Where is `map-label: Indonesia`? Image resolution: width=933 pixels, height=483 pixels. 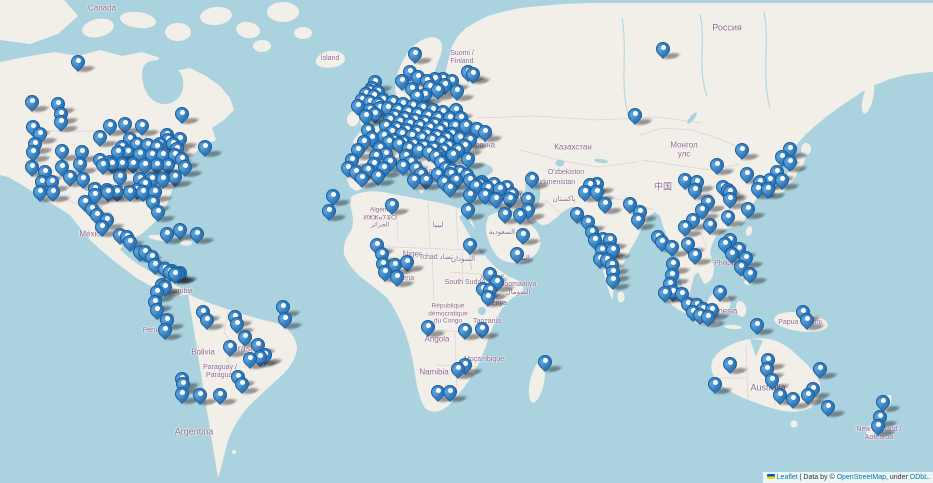
map-label: Indonesia is located at coordinates (720, 311).